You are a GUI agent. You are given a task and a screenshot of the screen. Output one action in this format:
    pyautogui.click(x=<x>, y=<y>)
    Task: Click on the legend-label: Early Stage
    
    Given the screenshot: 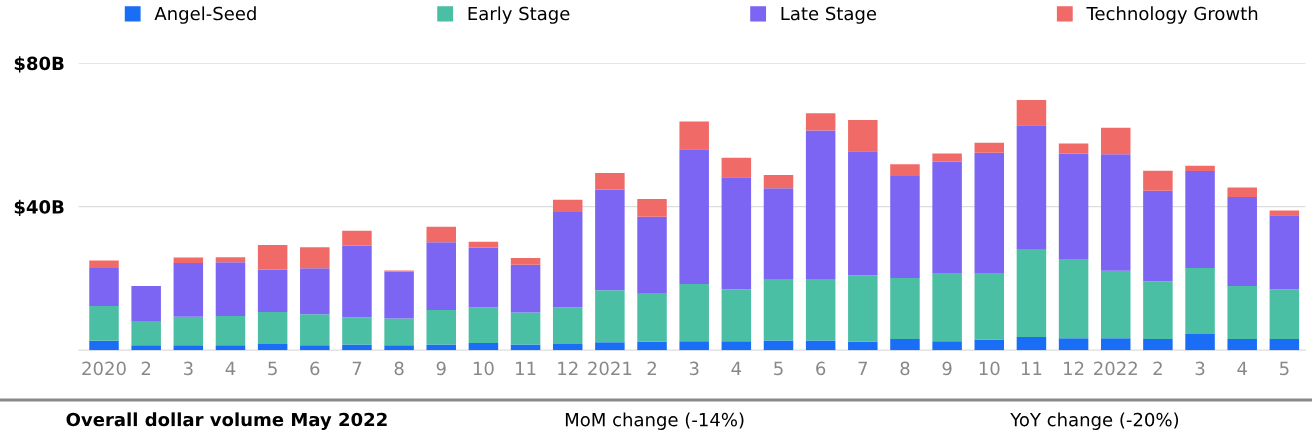 What is the action you would take?
    pyautogui.click(x=519, y=15)
    